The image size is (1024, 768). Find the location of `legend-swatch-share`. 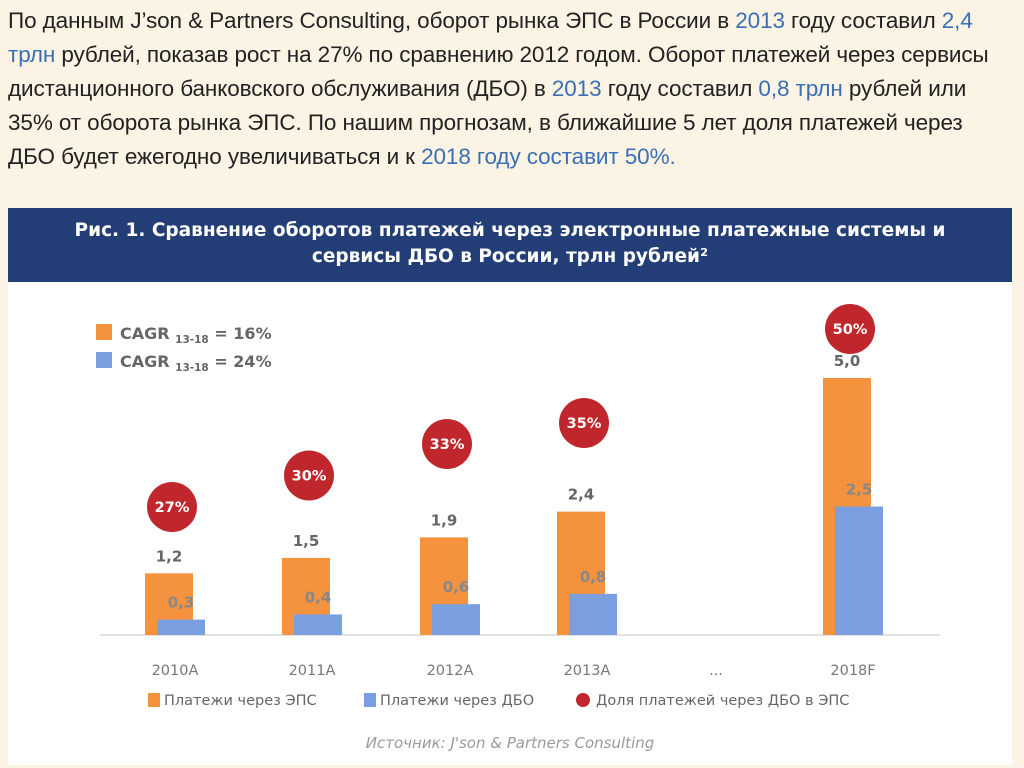

legend-swatch-share is located at coordinates (583, 700).